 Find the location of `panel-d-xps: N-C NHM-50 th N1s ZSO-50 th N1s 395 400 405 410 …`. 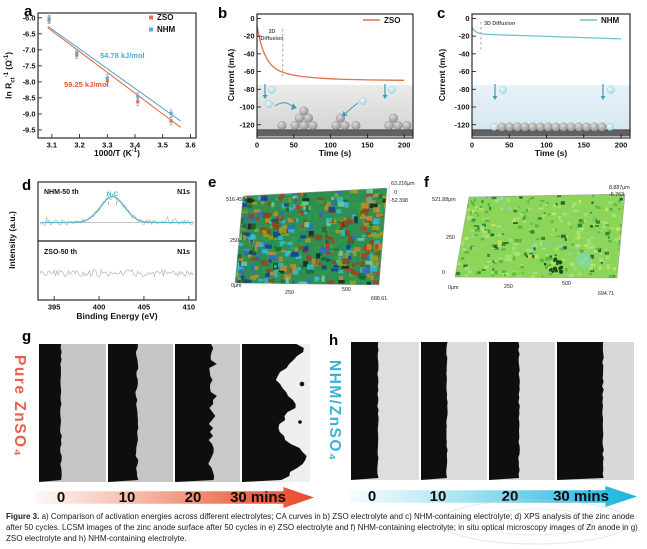

panel-d-xps: N-C NHM-50 th N1s ZSO-50 th N1s 395 400 405 410 … is located at coordinates (112, 247).